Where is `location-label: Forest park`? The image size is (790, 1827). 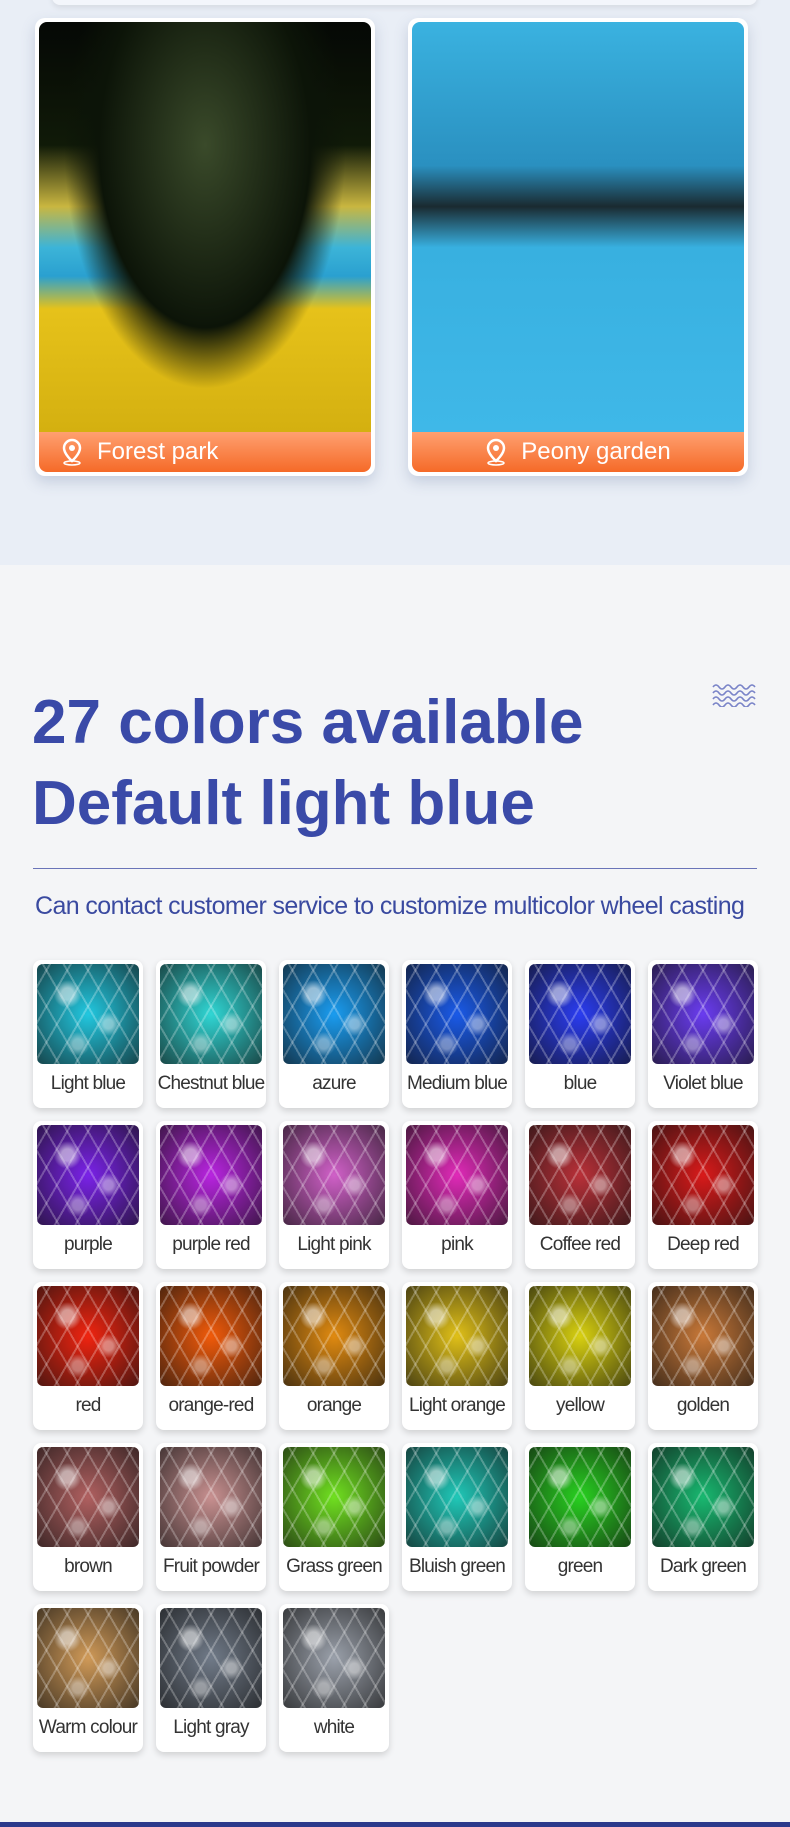 location-label: Forest park is located at coordinates (205, 452).